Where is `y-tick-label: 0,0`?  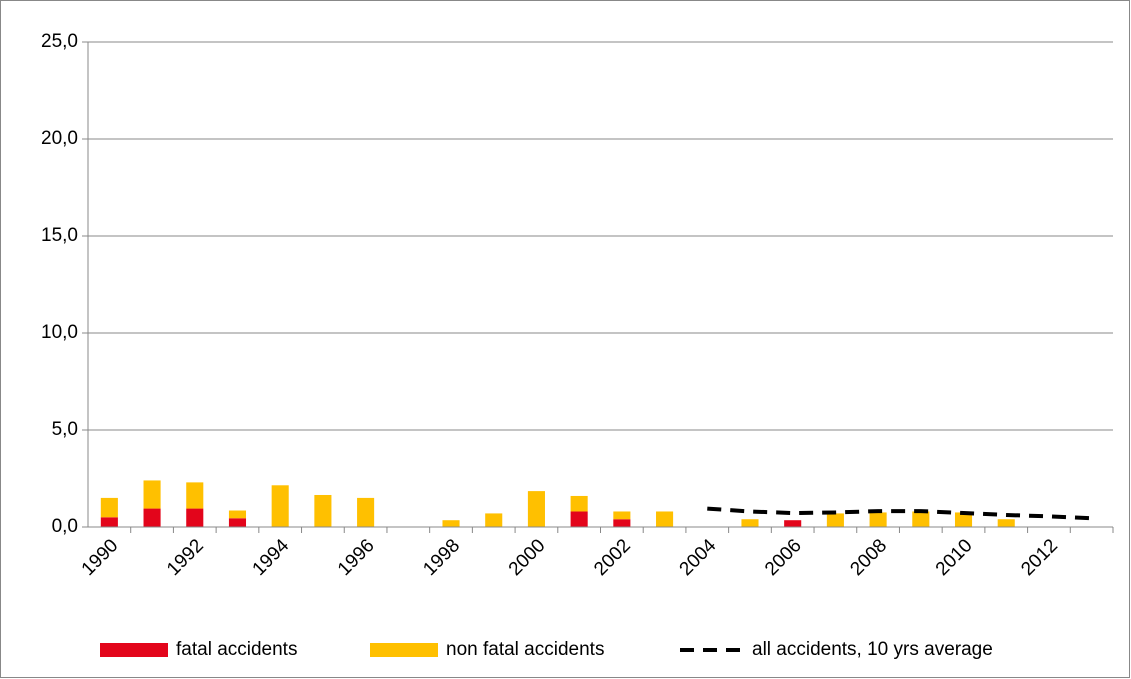
y-tick-label: 0,0 is located at coordinates (65, 526).